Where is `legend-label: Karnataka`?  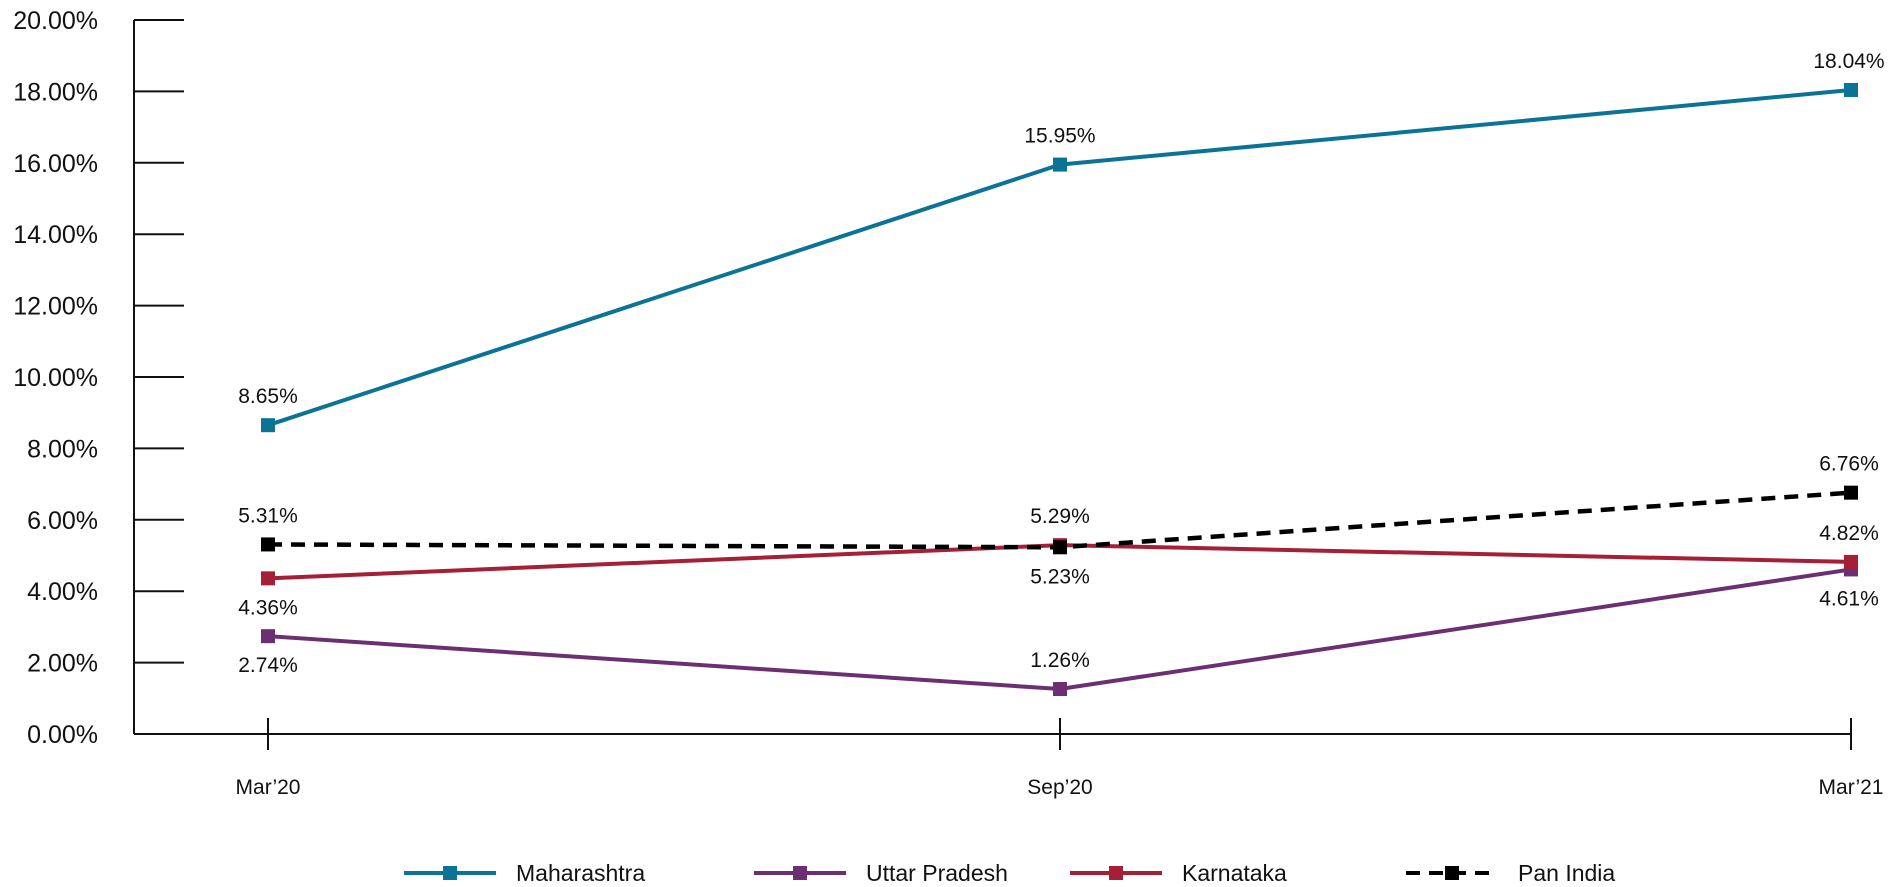 legend-label: Karnataka is located at coordinates (1234, 873).